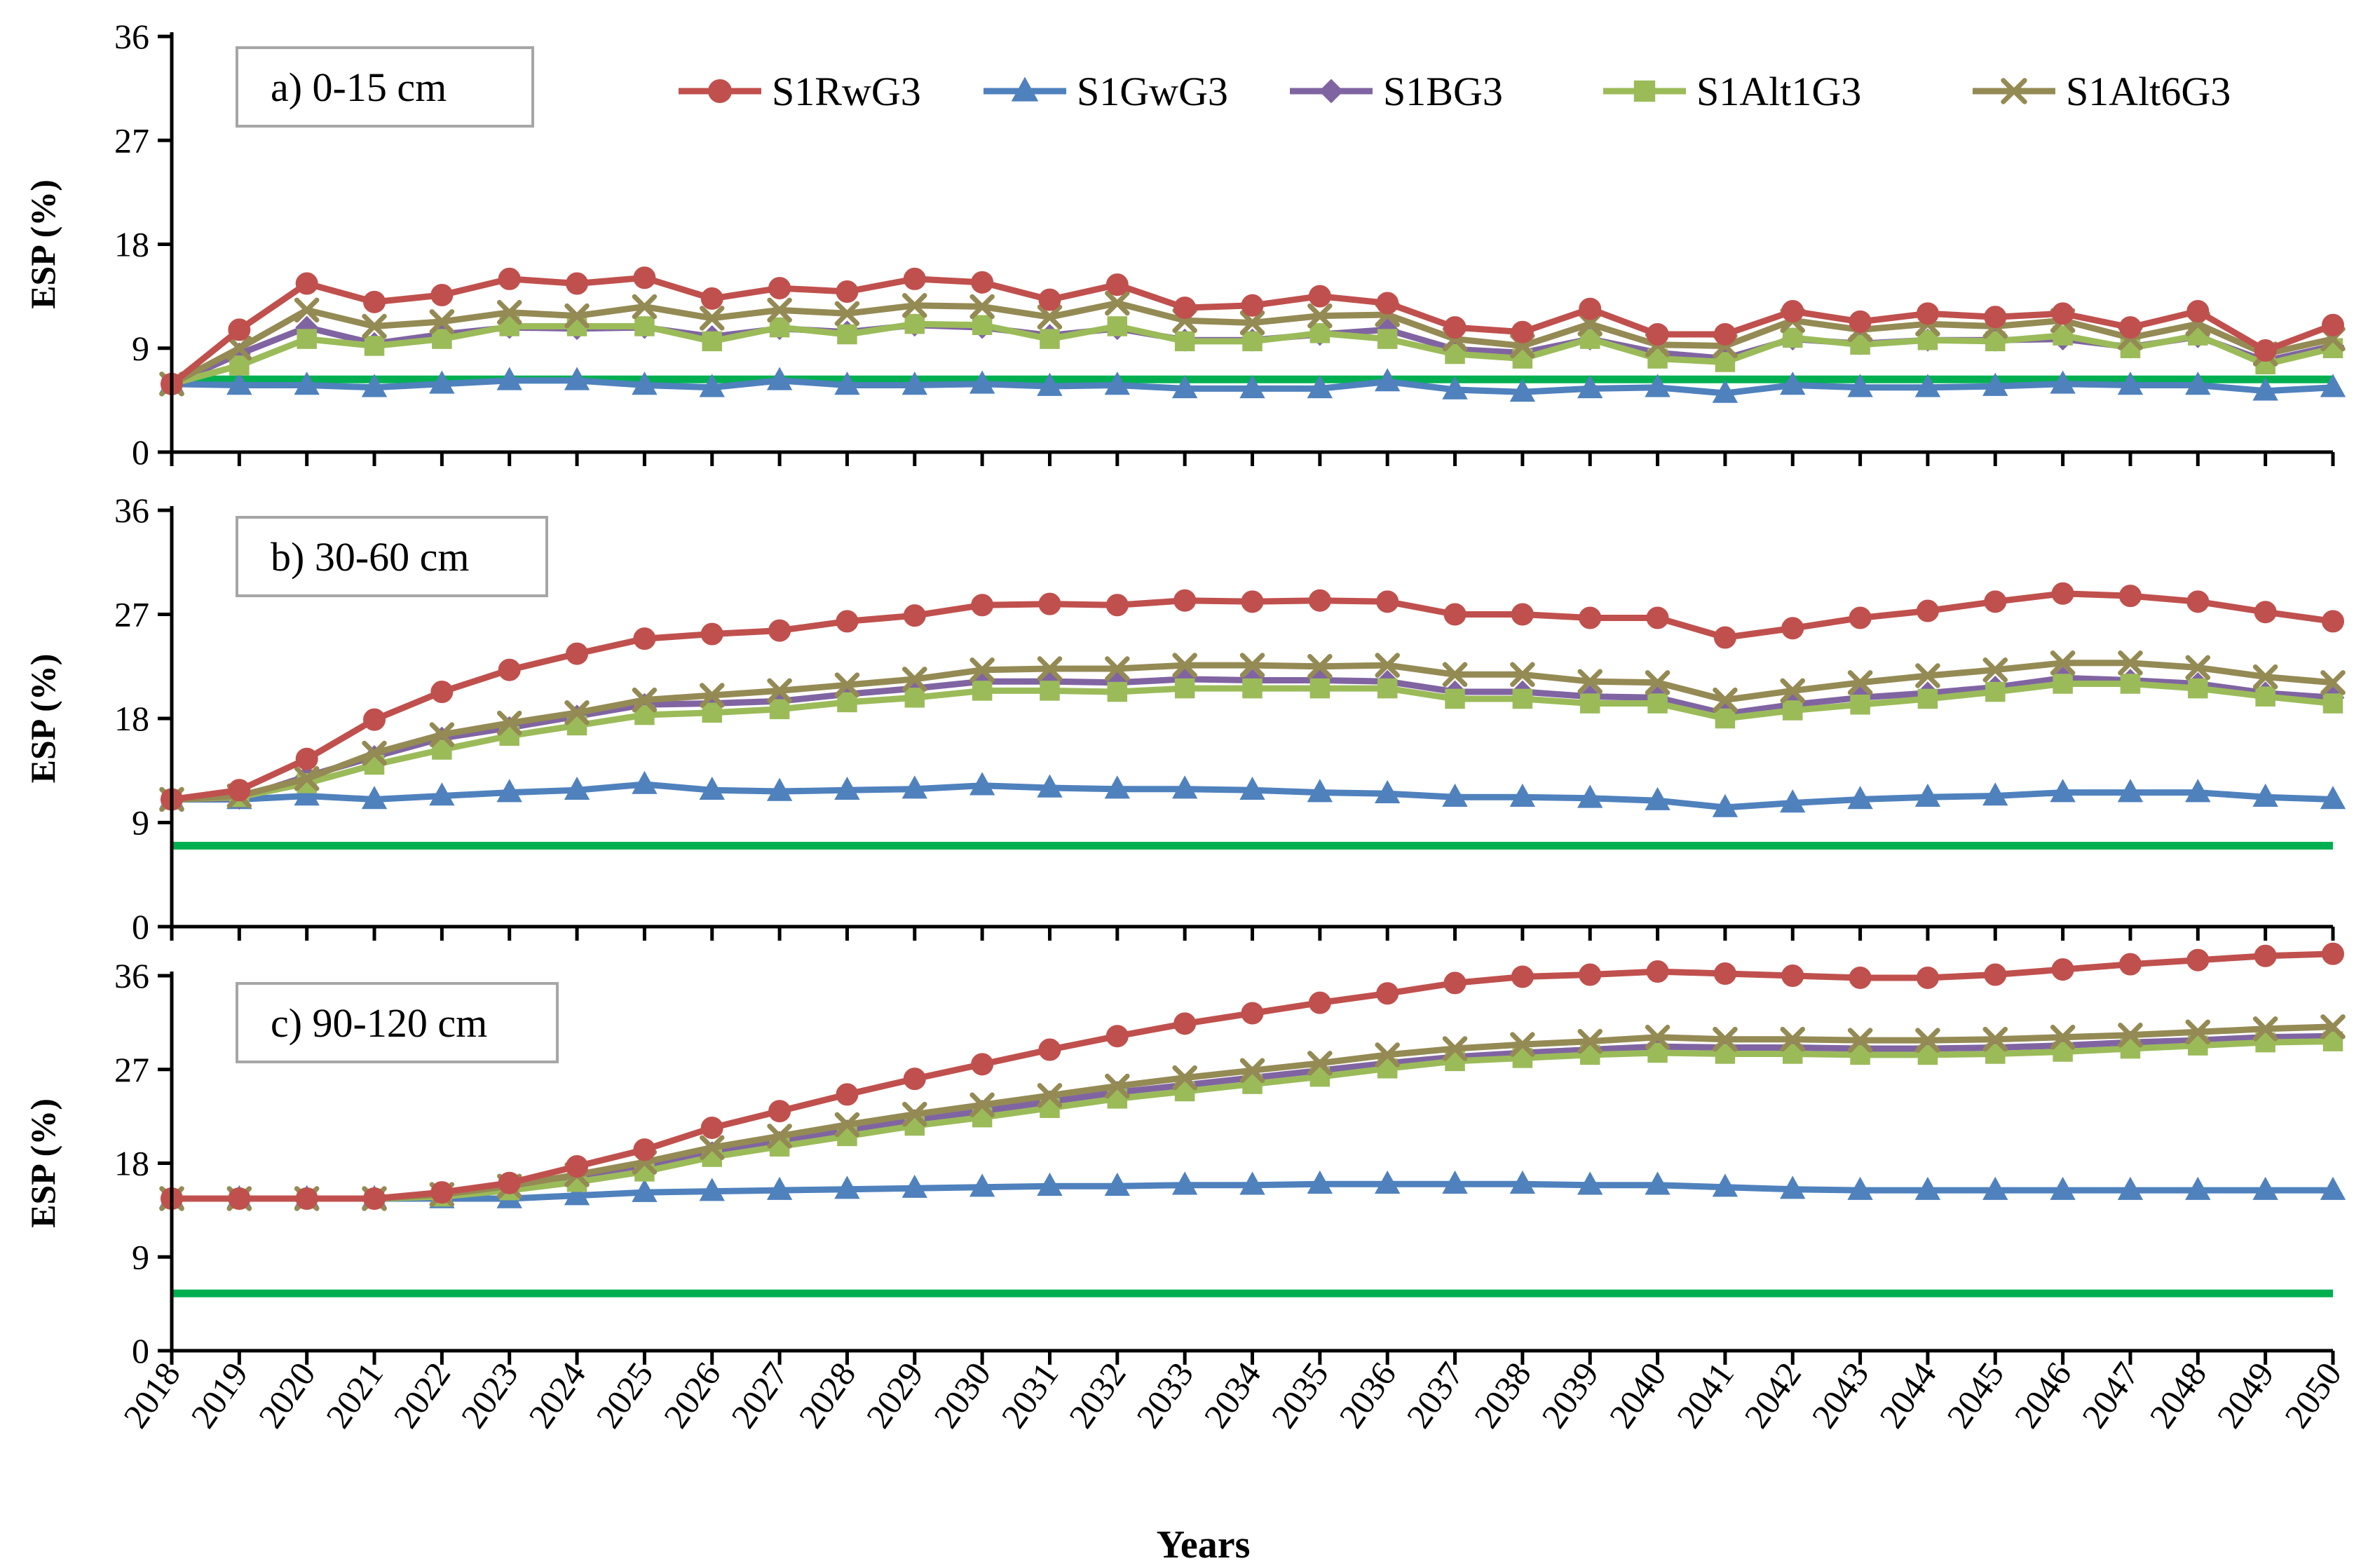 Image resolution: width=2368 pixels, height=1568 pixels. What do you see at coordinates (140, 1350) in the screenshot?
I see `y-tick-label: 0` at bounding box center [140, 1350].